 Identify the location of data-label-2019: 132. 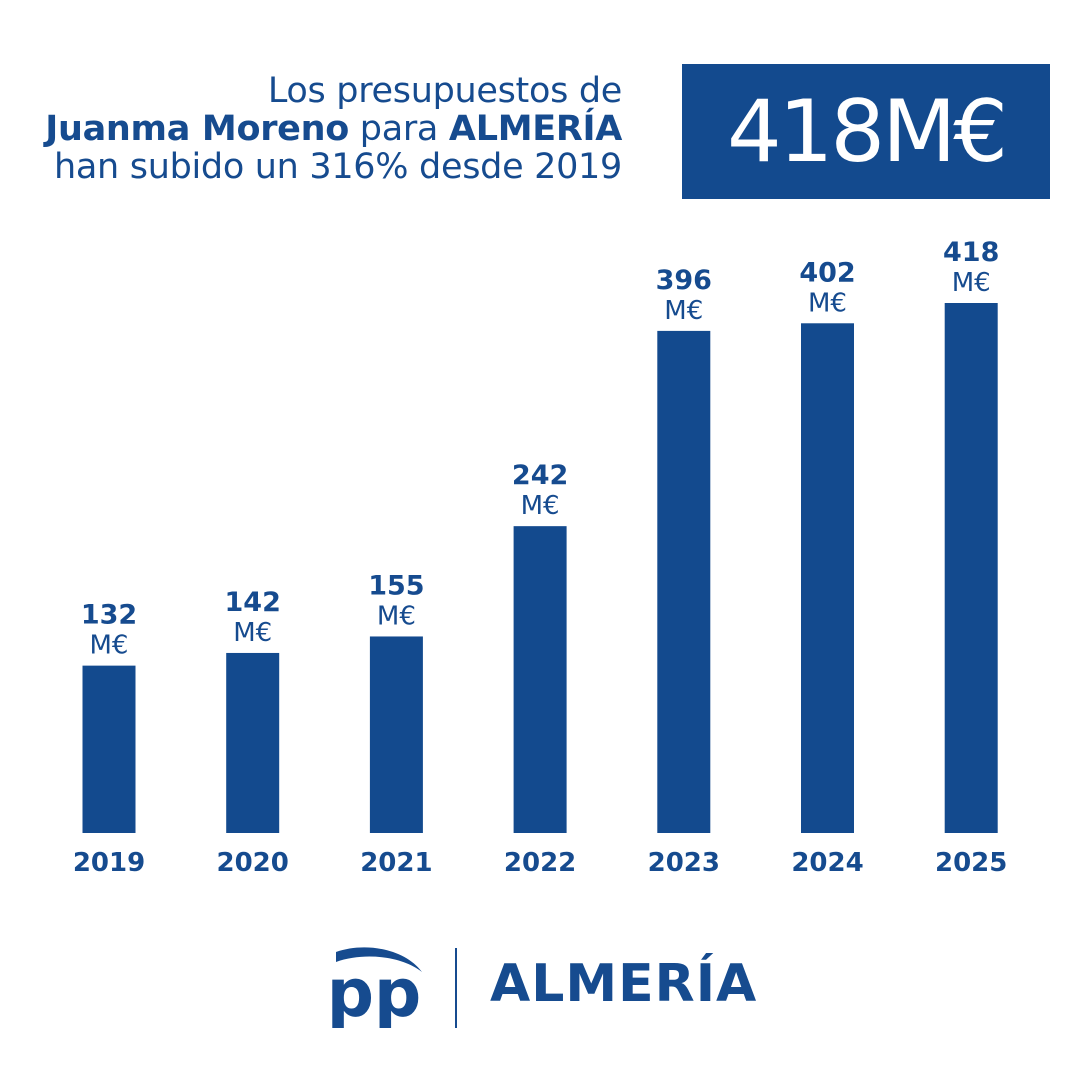
(109, 615).